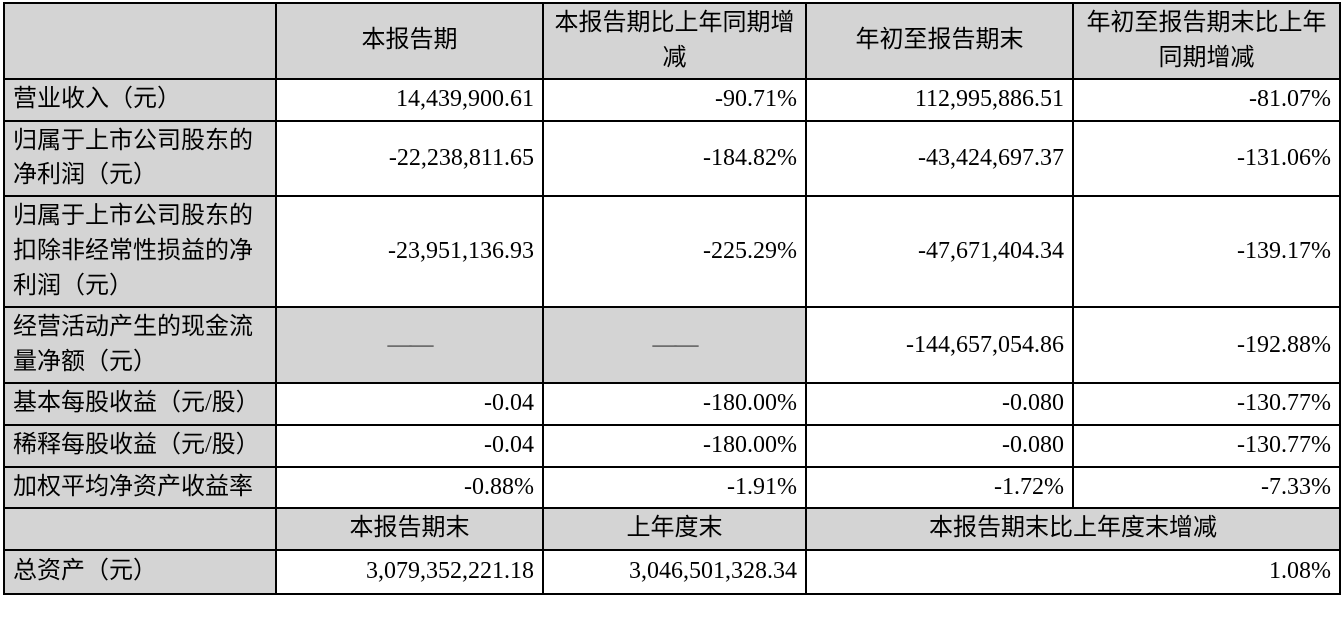 Image resolution: width=1343 pixels, height=620 pixels. What do you see at coordinates (1206, 41) in the screenshot?
I see `column-header-ytd-yoy-change: 年初至报告期末比上年同期增减` at bounding box center [1206, 41].